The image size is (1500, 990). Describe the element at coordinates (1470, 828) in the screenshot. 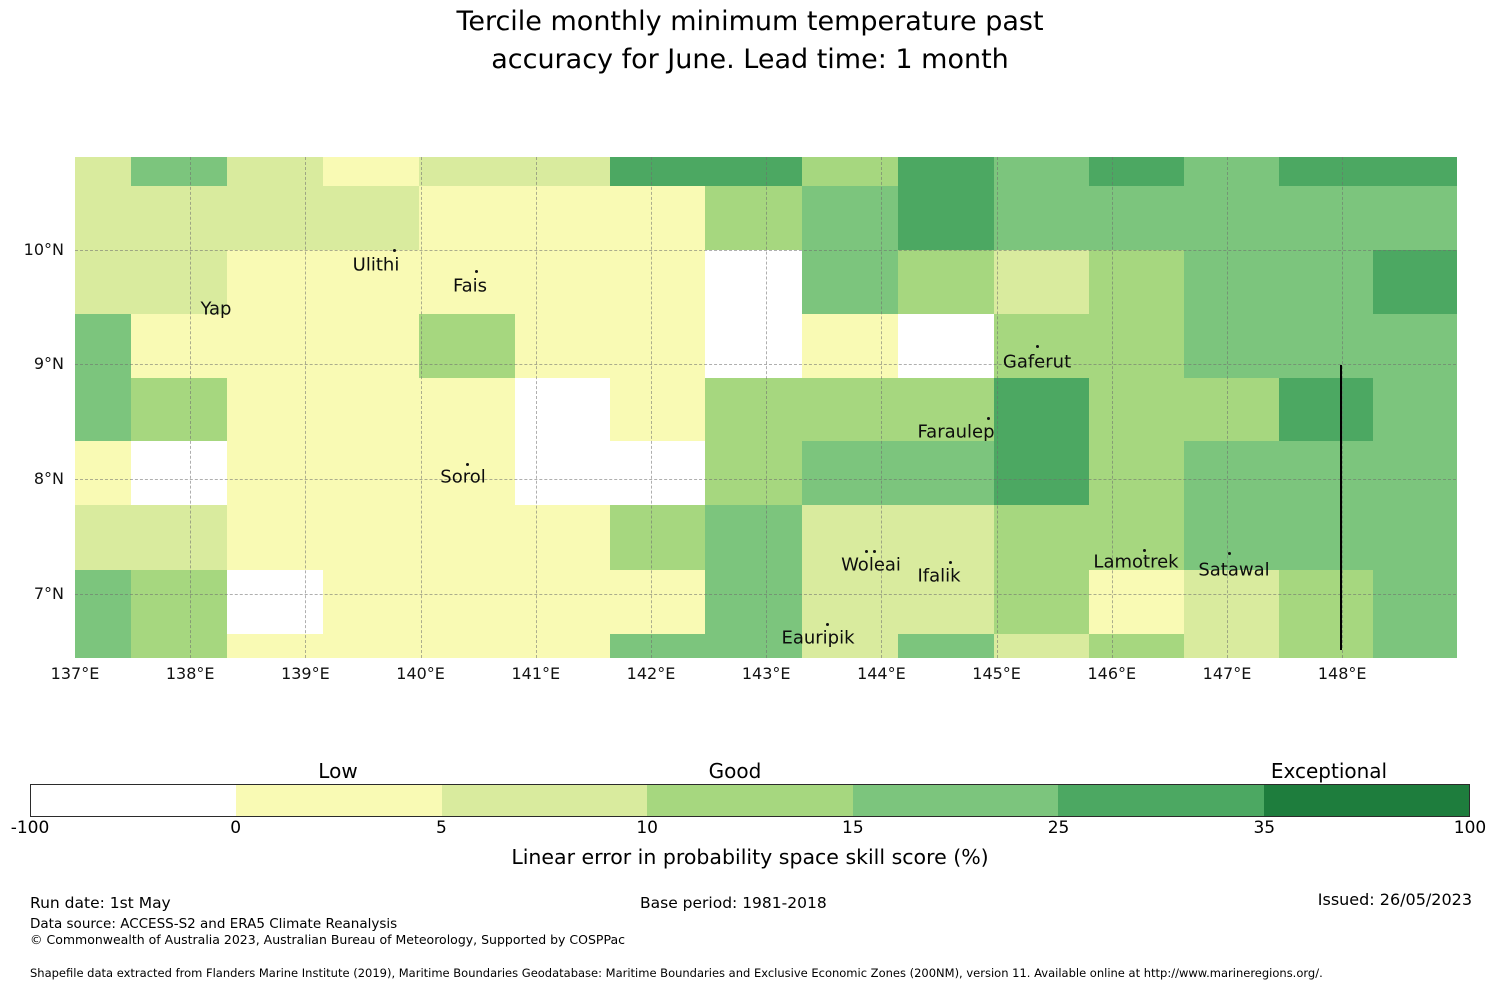

I see `colorbar-tick-label: 100` at that location.